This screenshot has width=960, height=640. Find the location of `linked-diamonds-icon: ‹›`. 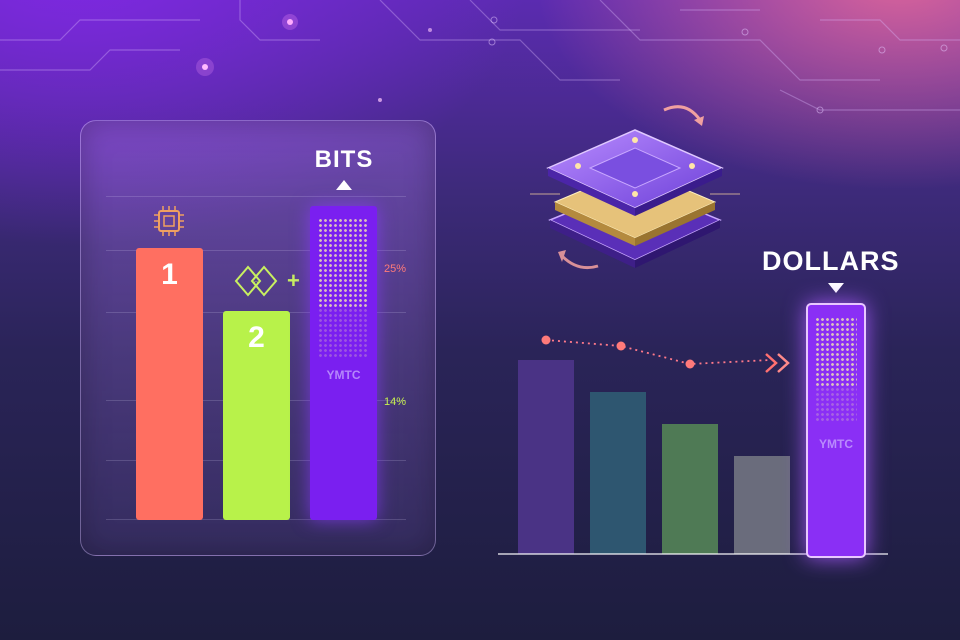

linked-diamonds-icon: ‹› is located at coordinates (256, 281).